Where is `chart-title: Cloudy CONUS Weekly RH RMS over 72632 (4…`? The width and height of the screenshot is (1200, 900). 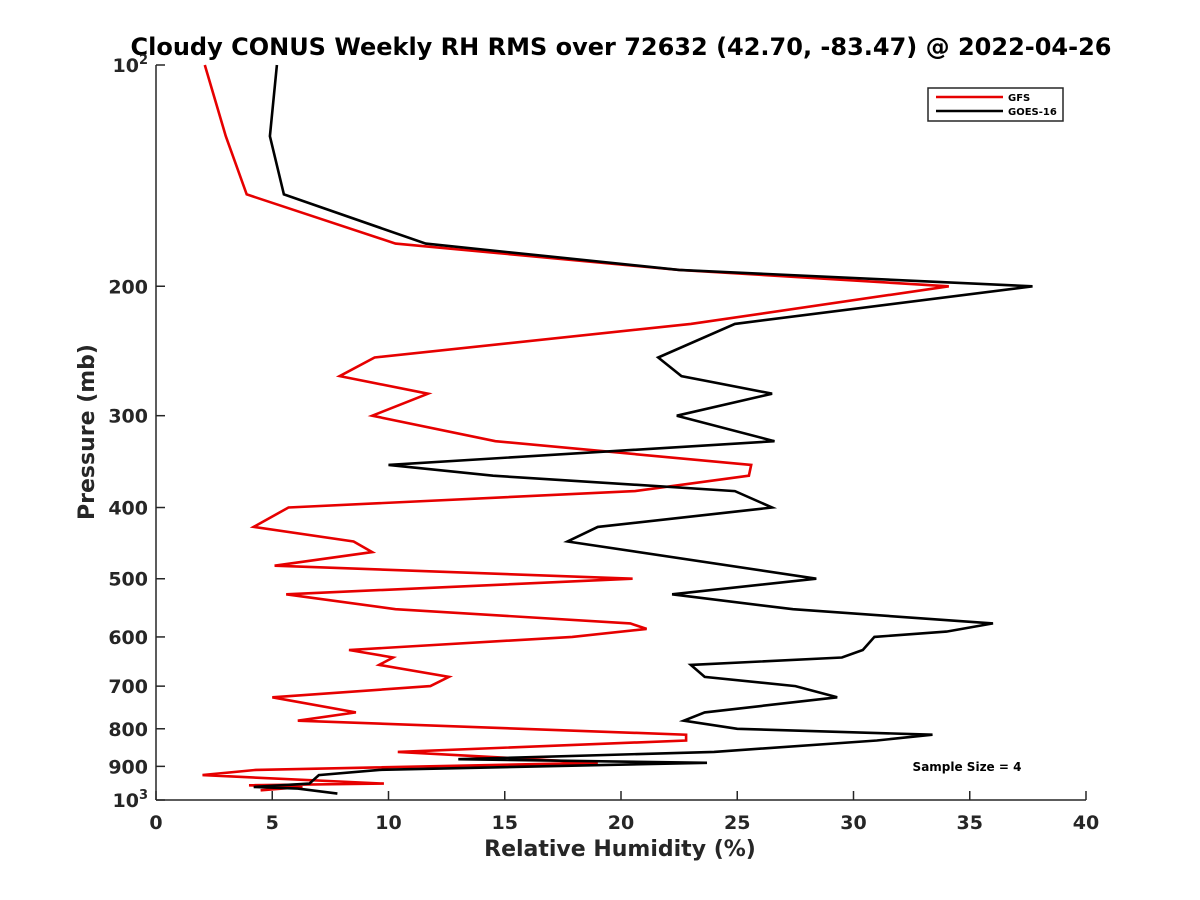
chart-title: Cloudy CONUS Weekly RH RMS over 72632 (4… is located at coordinates (621, 47).